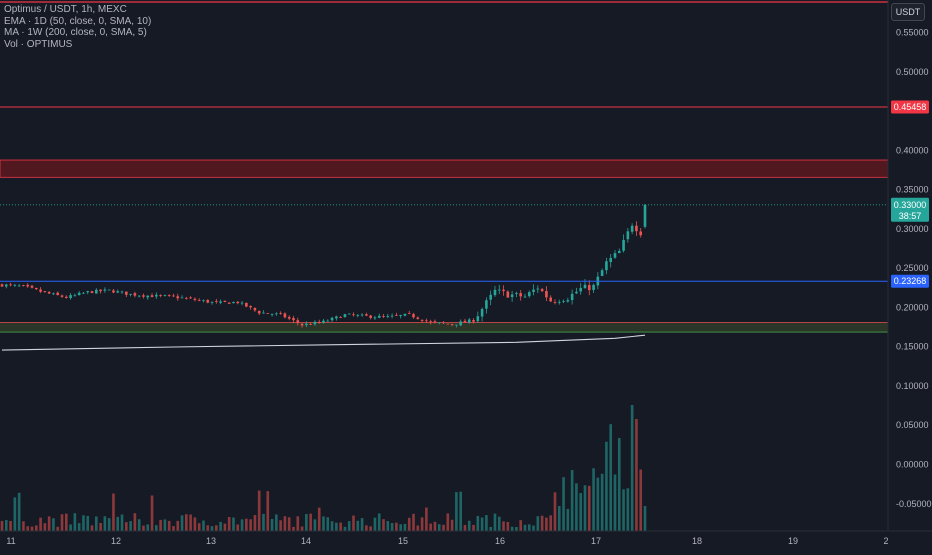 This screenshot has height=555, width=932. What do you see at coordinates (912, 150) in the screenshot?
I see `price-tick: 0.40000` at bounding box center [912, 150].